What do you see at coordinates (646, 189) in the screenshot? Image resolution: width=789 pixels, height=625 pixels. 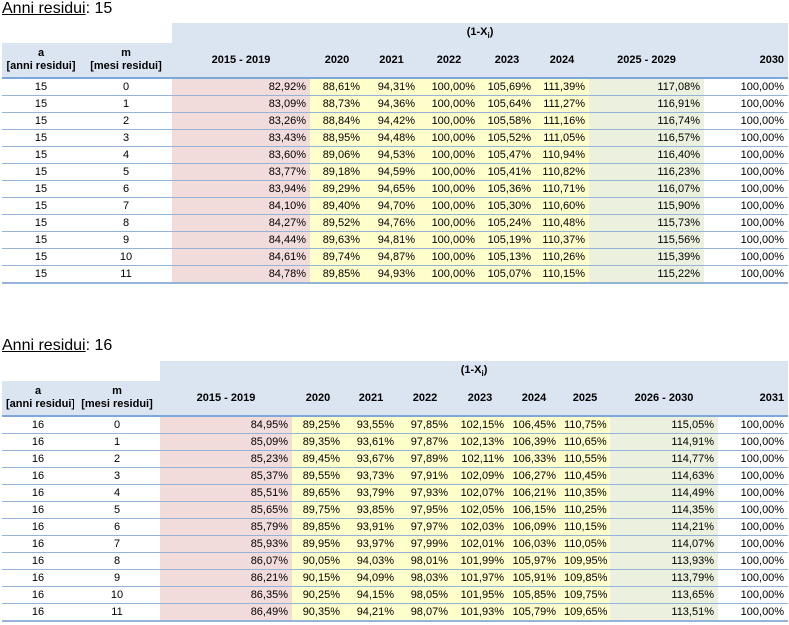 I see `cell-value: 116,07%` at bounding box center [646, 189].